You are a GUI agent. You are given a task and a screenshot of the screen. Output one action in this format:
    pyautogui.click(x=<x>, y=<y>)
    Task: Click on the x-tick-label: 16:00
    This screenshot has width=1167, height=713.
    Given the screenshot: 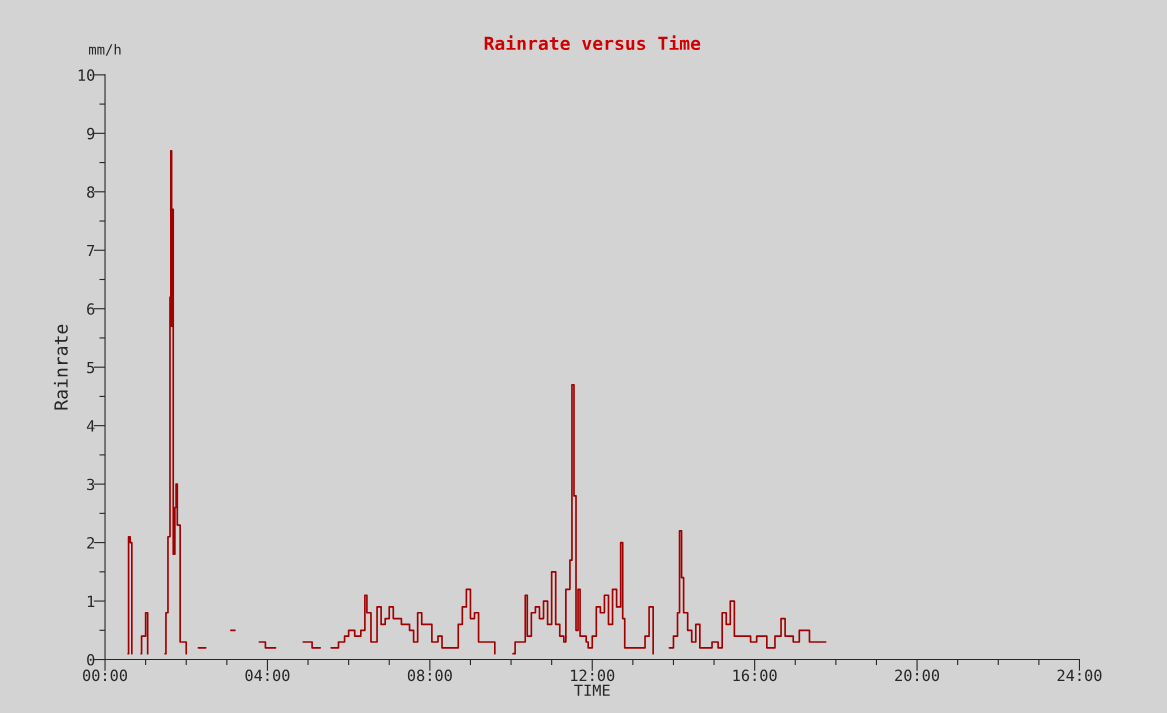 What is the action you would take?
    pyautogui.click(x=755, y=675)
    